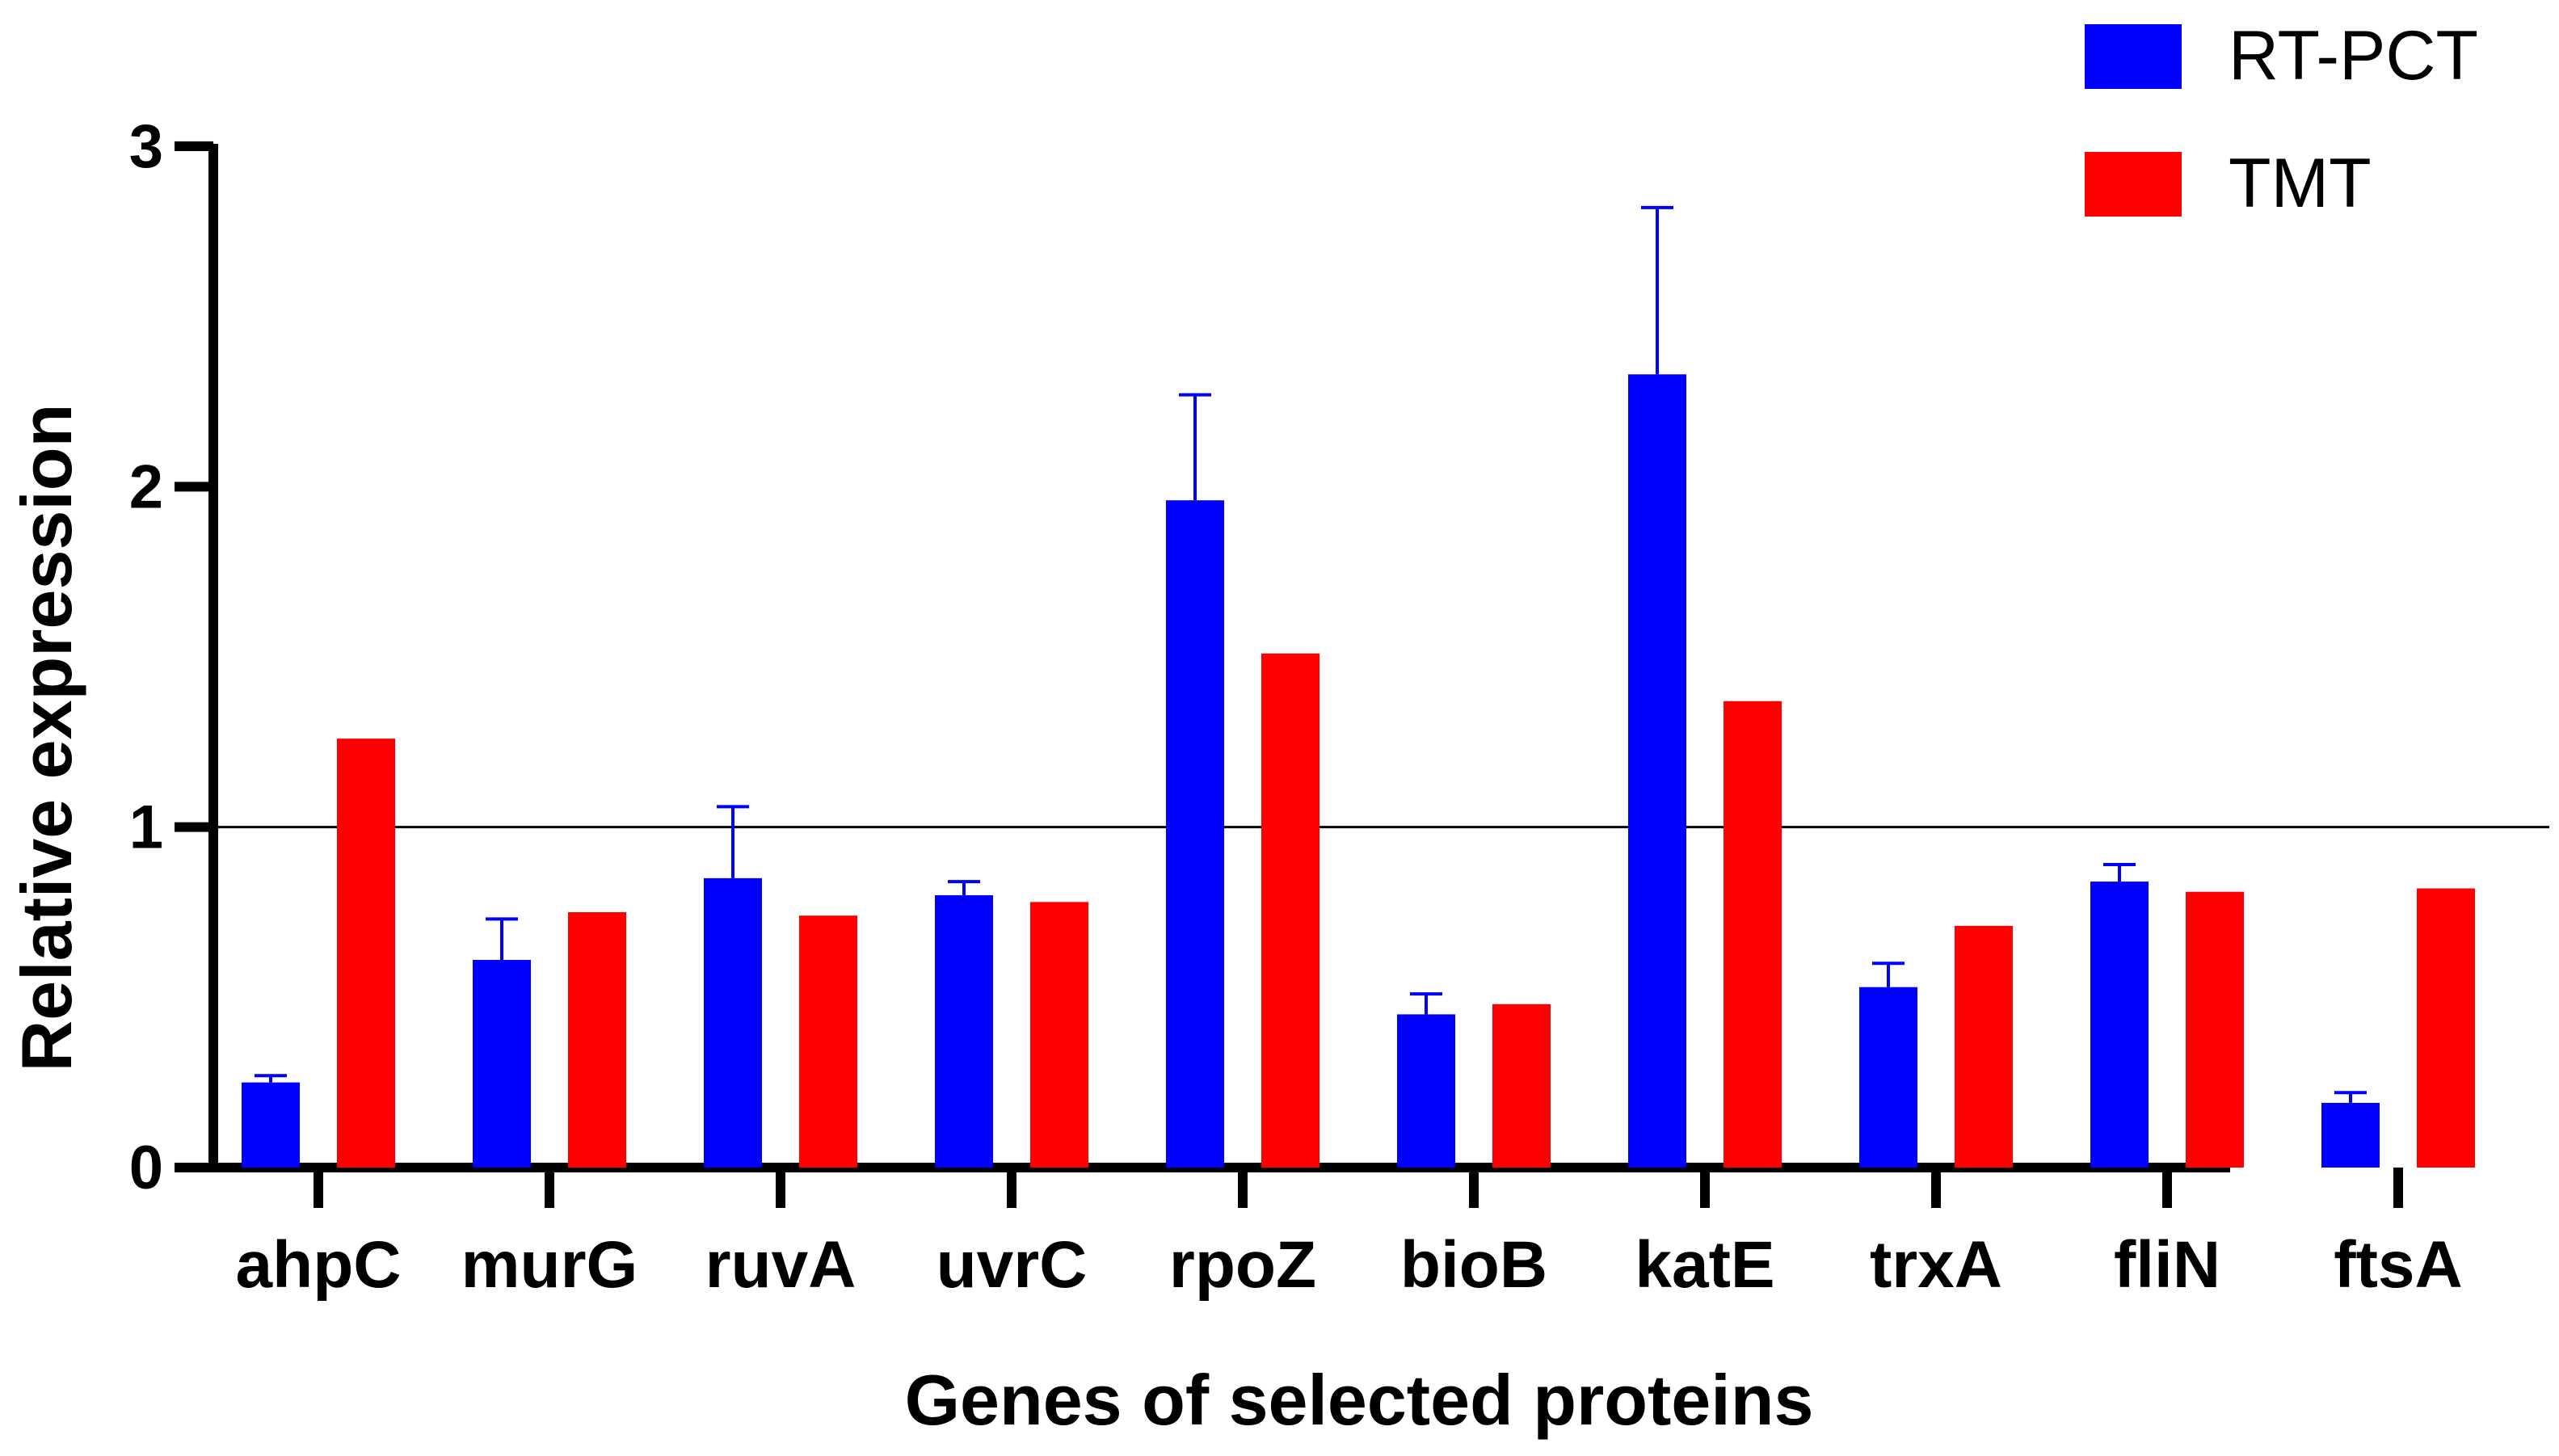 The width and height of the screenshot is (2559, 1456). What do you see at coordinates (2398, 1265) in the screenshot?
I see `x-tick-label-ftsA: ftsA` at bounding box center [2398, 1265].